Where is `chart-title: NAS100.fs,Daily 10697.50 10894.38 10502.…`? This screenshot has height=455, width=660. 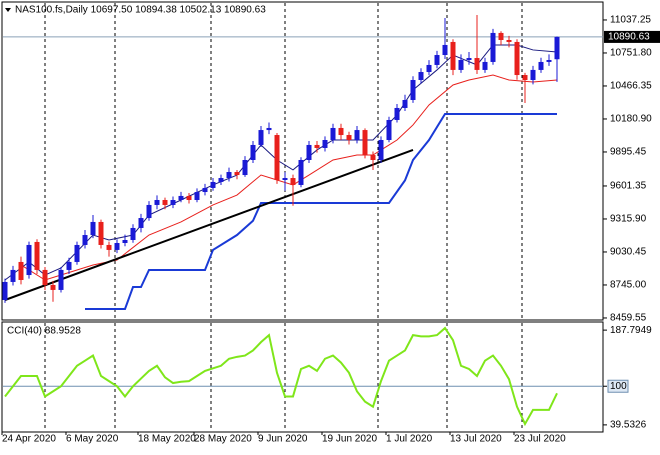
chart-title: NAS100.fs,Daily 10697.50 10894.38 10502.… is located at coordinates (140, 10).